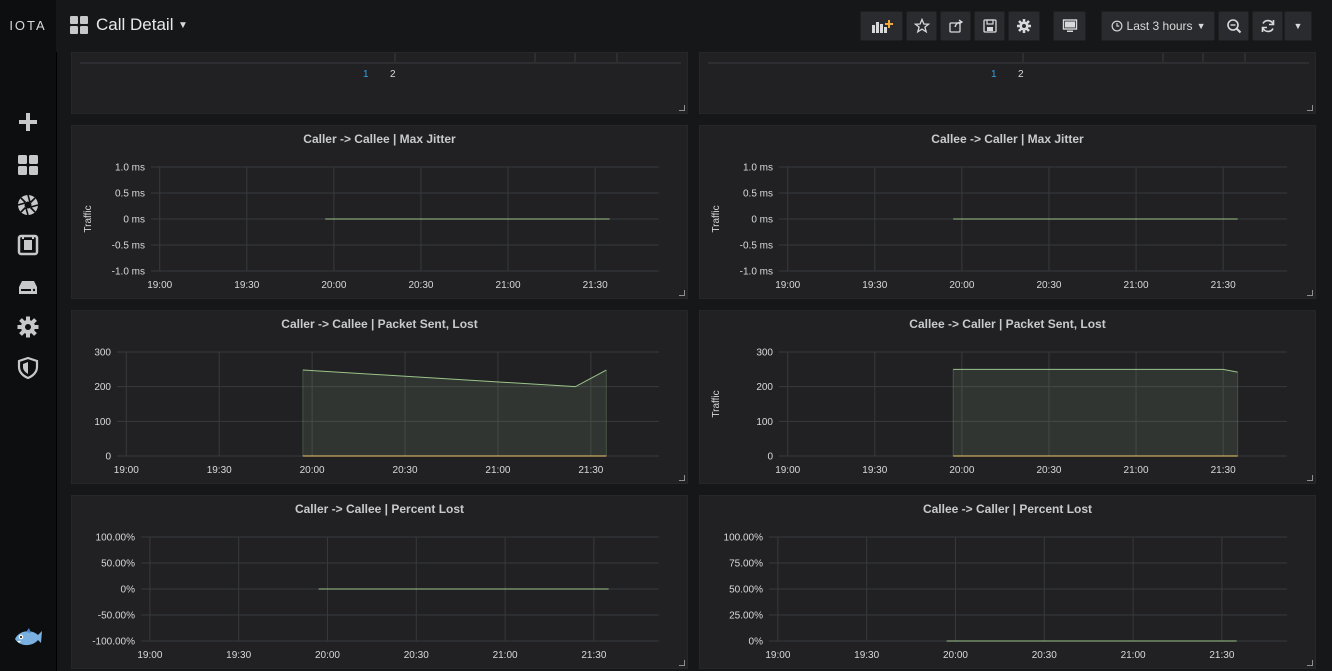  I want to click on table-panel-left: 1 2, so click(379, 83).